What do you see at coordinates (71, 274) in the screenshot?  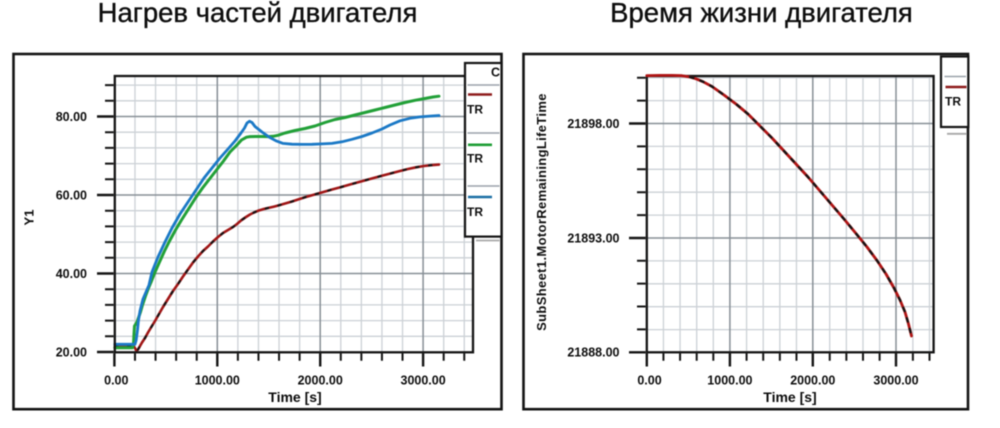 I see `svg-text: 40.00` at bounding box center [71, 274].